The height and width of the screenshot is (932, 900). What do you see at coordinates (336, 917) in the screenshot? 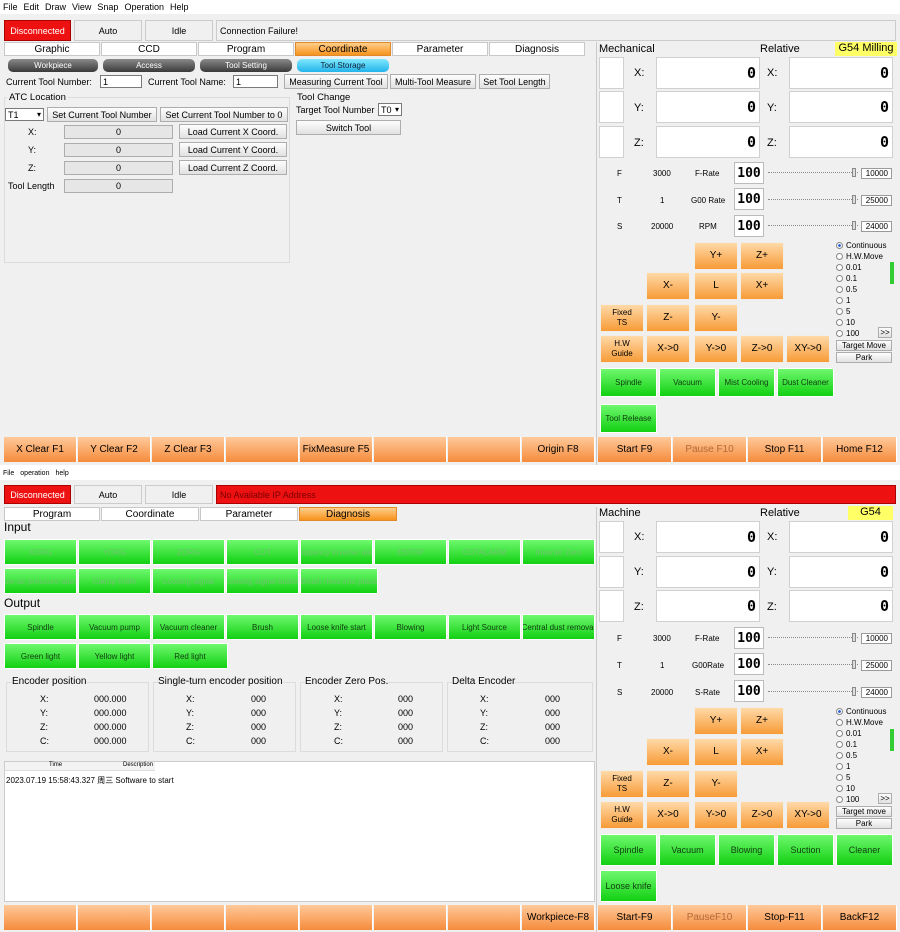
I see `bottom-fkey-f5` at bounding box center [336, 917].